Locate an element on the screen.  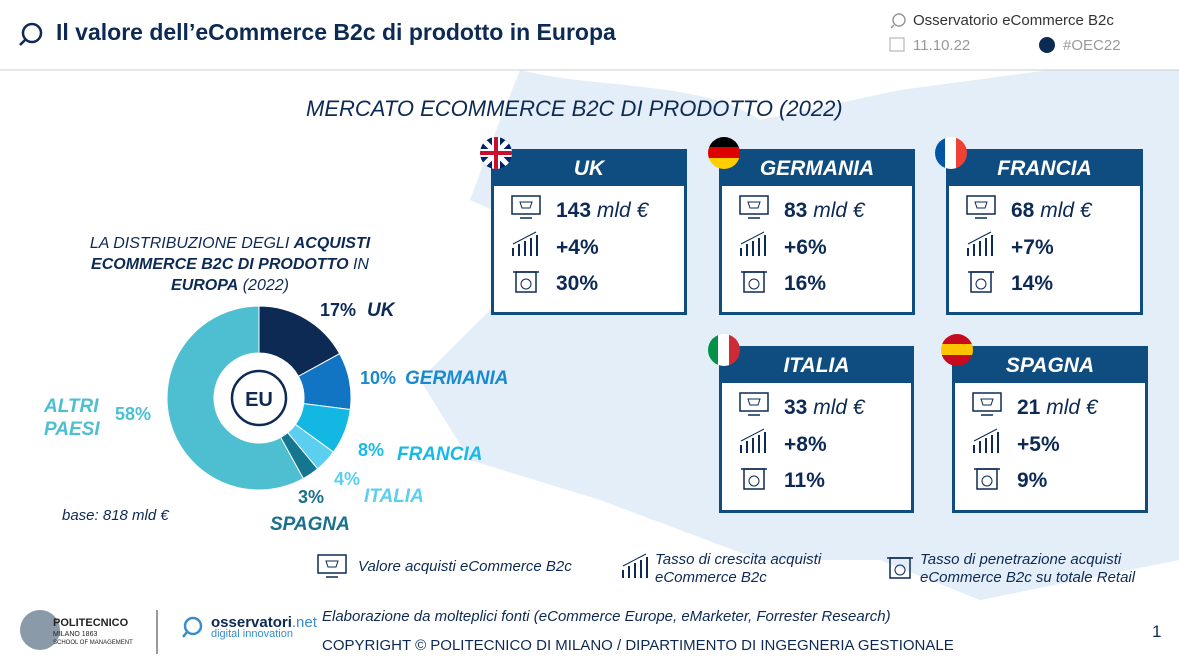
osservatori-logo is located at coordinates (192, 627).